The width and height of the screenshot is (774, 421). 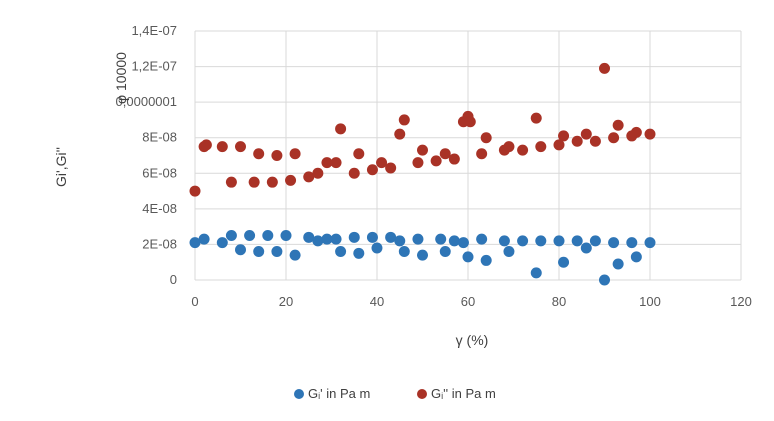 What do you see at coordinates (472, 340) in the screenshot?
I see `x-axis-title: γ (%)` at bounding box center [472, 340].